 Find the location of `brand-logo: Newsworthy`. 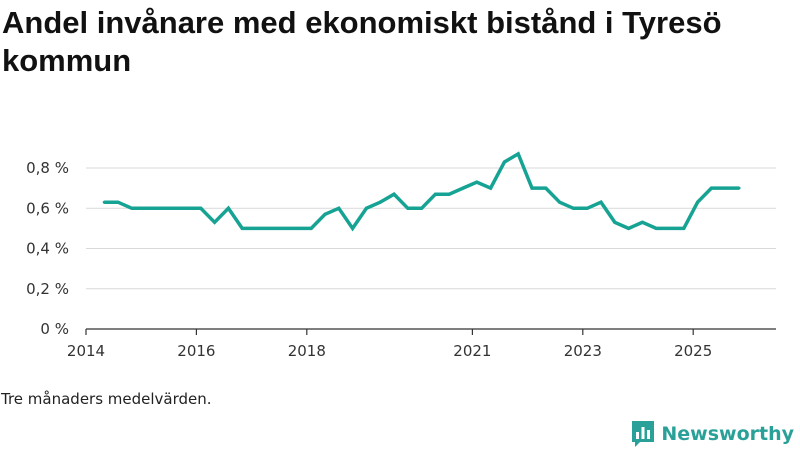

brand-logo: Newsworthy is located at coordinates (712, 434).